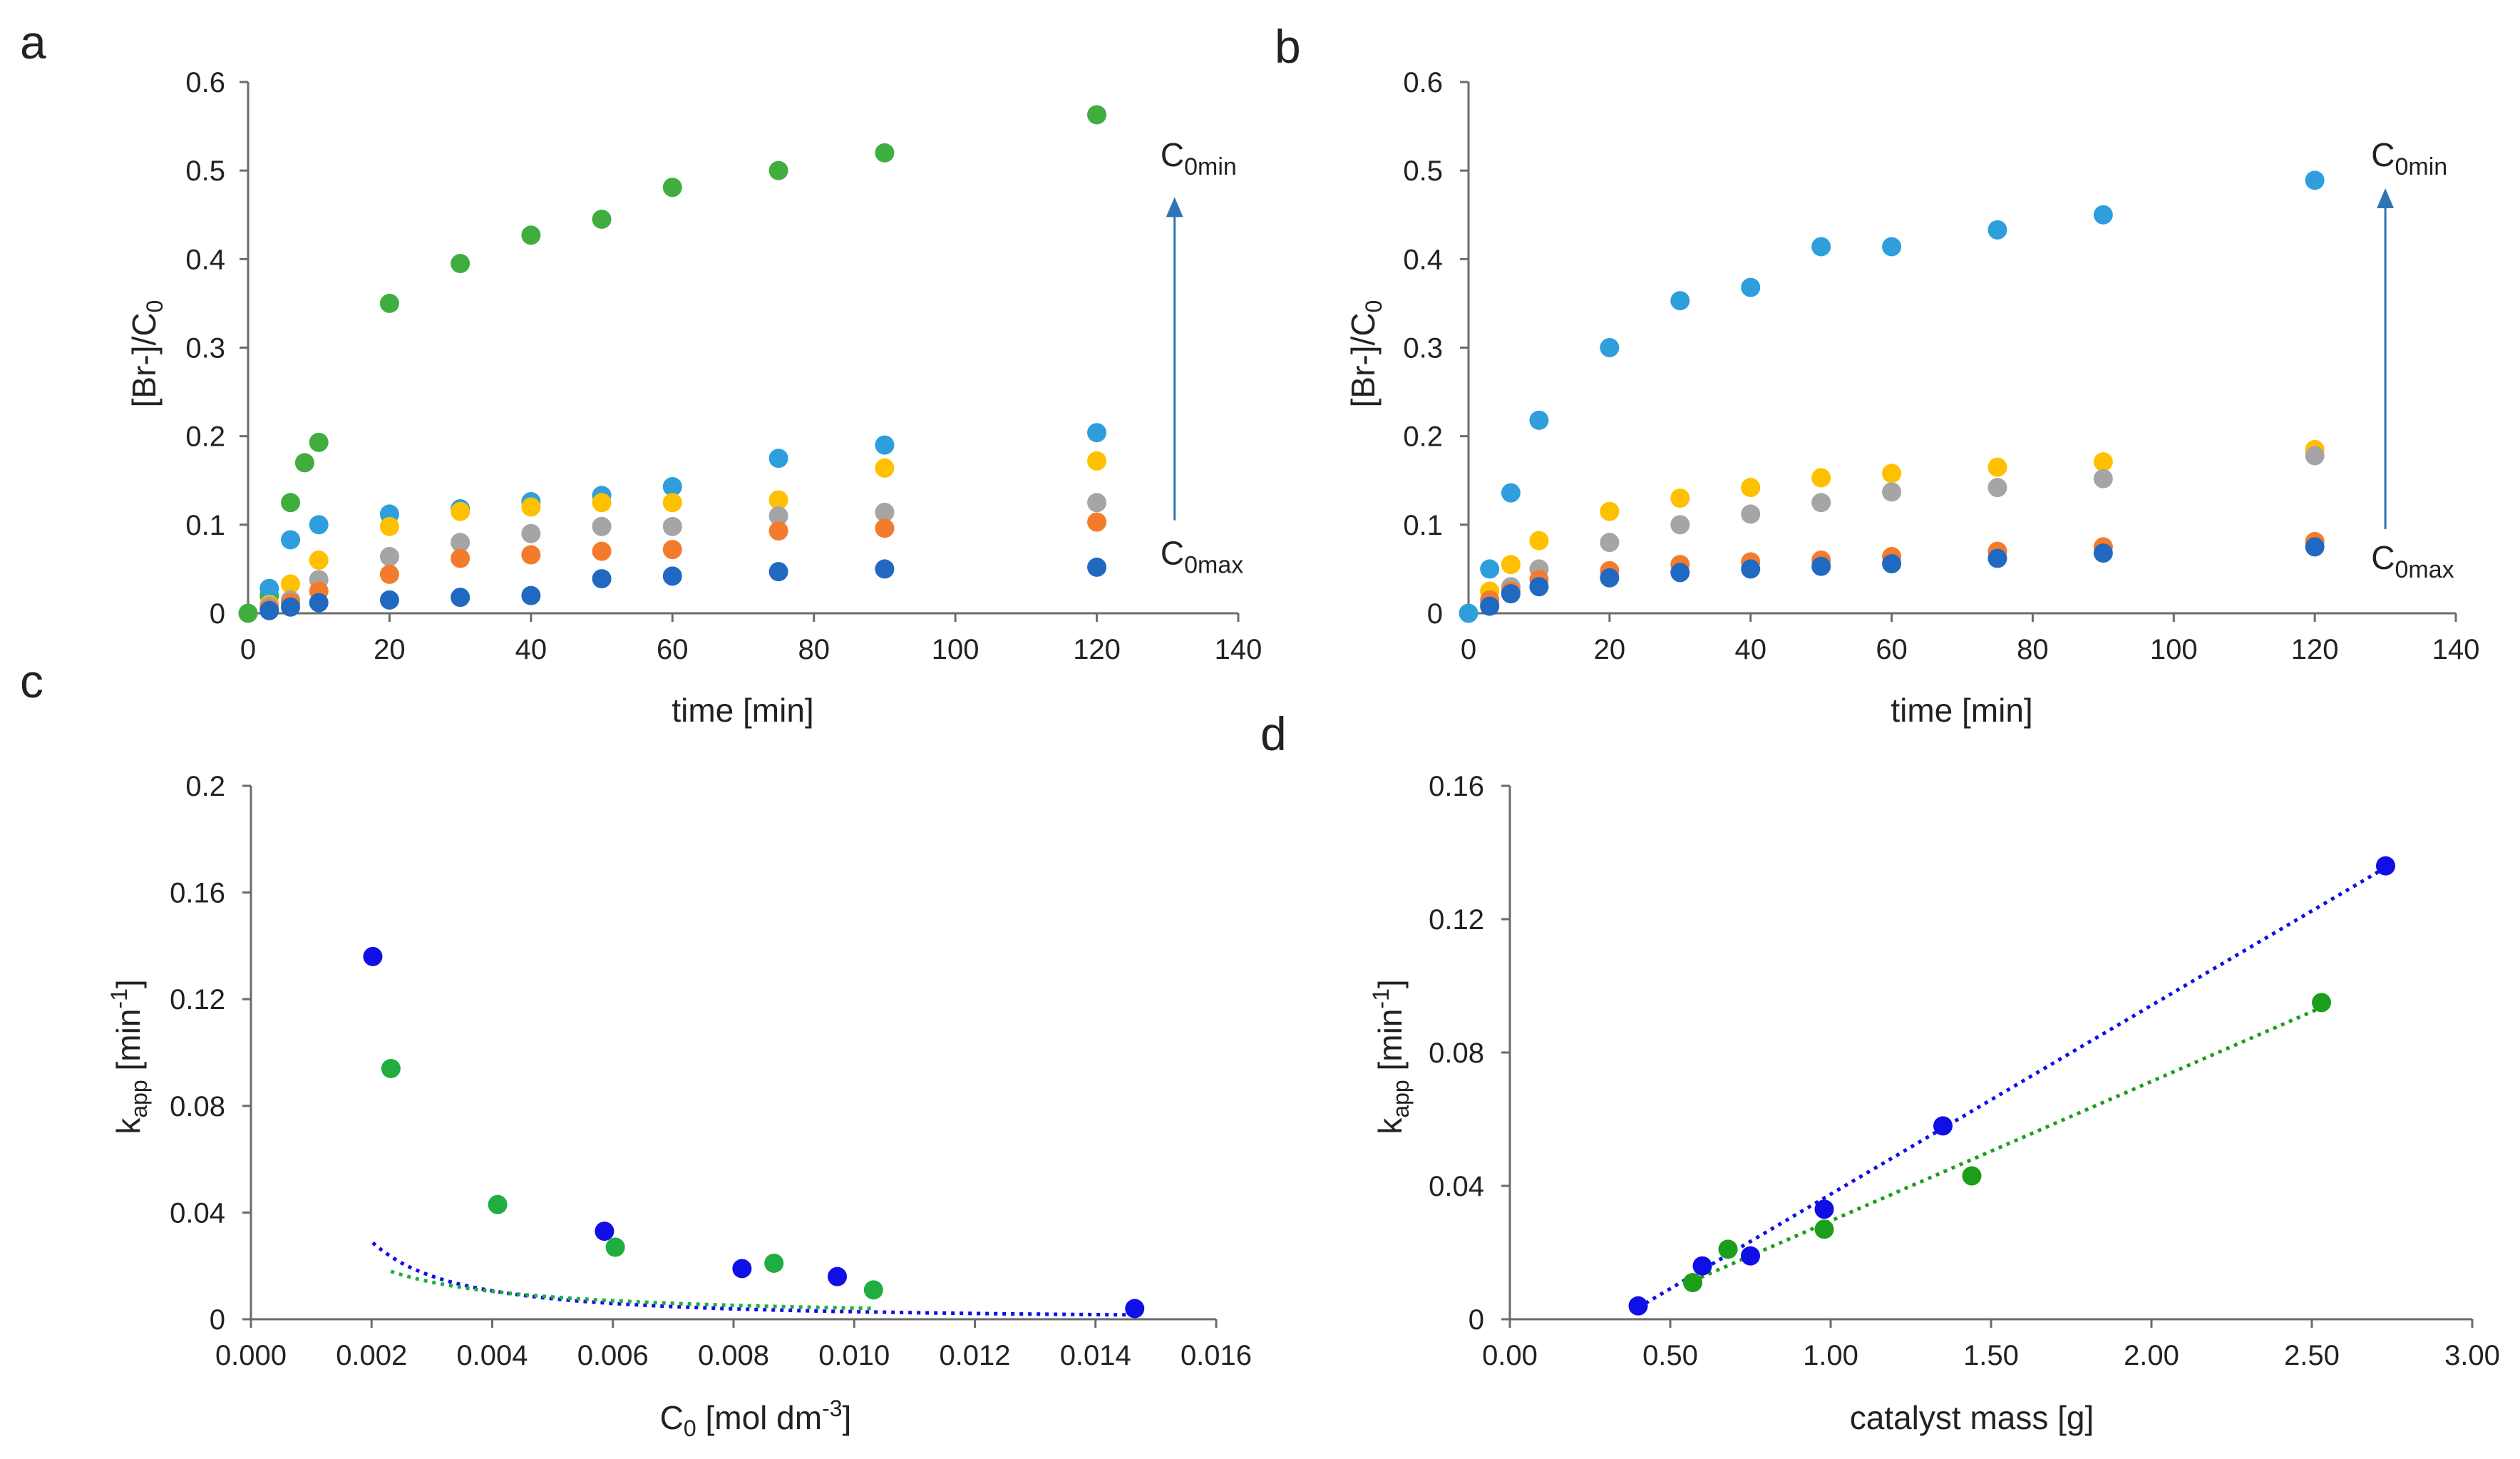  I want to click on y-tick-label-d: 0.08, so click(1456, 1053).